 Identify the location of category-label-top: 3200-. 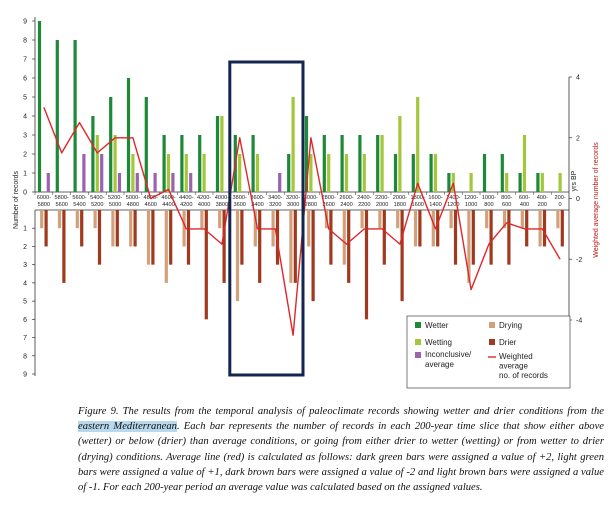
(293, 198).